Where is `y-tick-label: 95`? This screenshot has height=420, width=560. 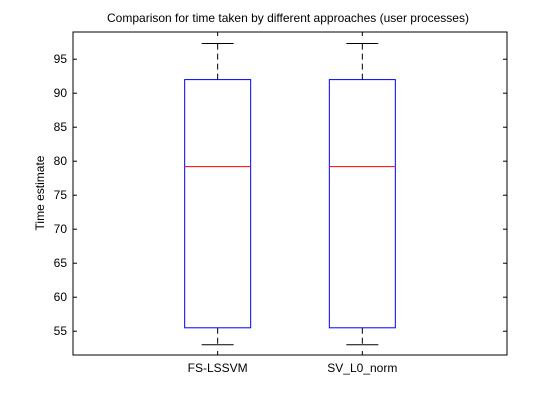 y-tick-label: 95 is located at coordinates (61, 59).